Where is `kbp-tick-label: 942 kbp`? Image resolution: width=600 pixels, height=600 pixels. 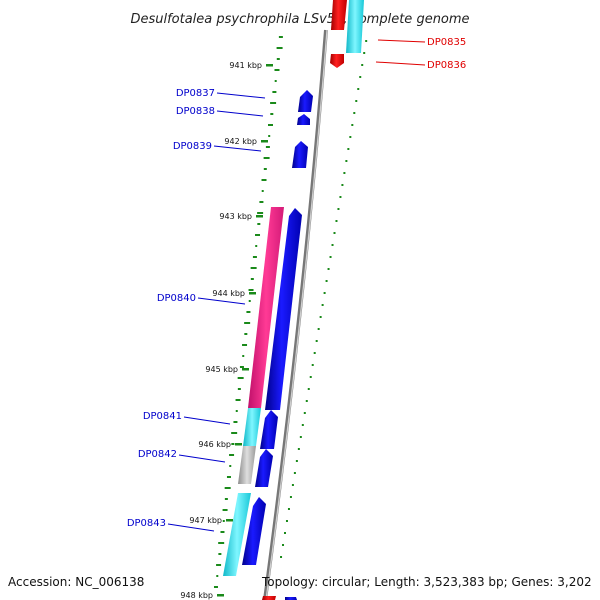
kbp-tick-label: 942 kbp is located at coordinates (240, 141).